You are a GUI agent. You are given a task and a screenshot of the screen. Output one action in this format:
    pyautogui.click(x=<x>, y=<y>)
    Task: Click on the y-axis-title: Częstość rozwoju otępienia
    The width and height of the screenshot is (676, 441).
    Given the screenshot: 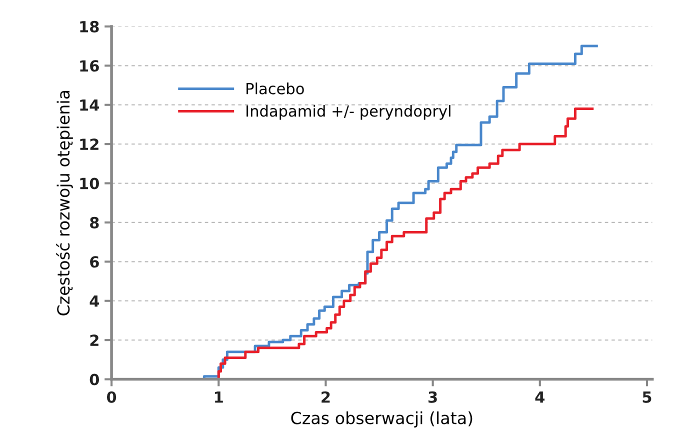 What is the action you would take?
    pyautogui.click(x=64, y=203)
    